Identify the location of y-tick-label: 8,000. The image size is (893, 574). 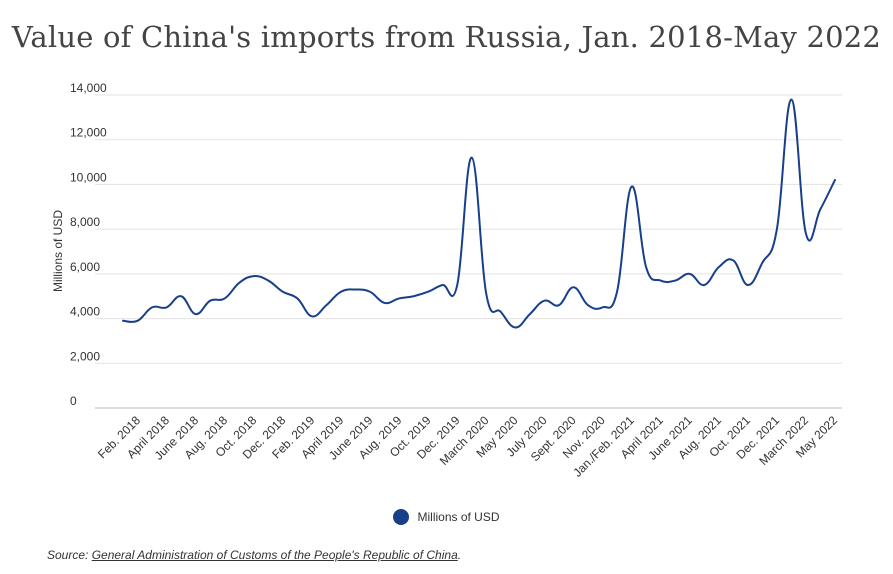
(85, 222).